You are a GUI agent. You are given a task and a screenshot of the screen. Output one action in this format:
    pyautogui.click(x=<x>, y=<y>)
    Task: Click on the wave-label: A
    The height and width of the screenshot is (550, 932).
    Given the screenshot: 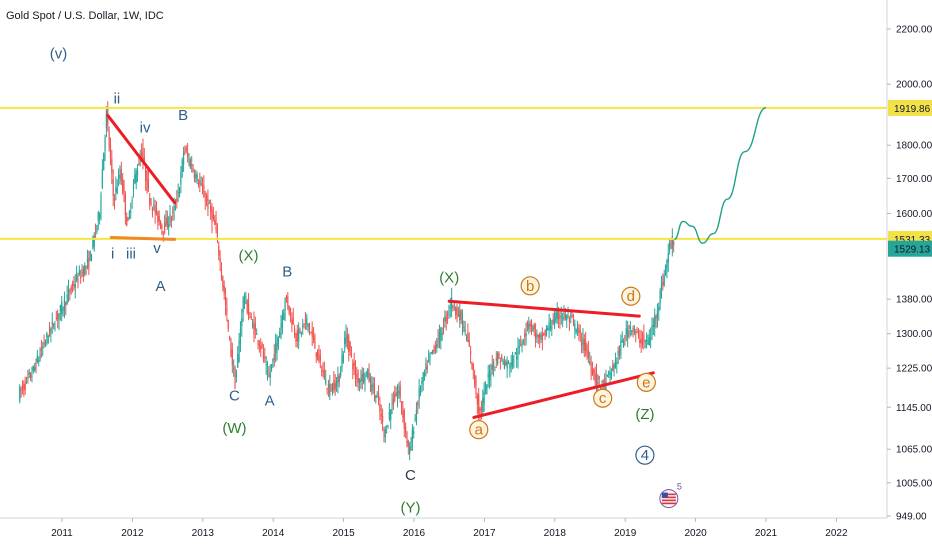 What is the action you would take?
    pyautogui.click(x=161, y=286)
    